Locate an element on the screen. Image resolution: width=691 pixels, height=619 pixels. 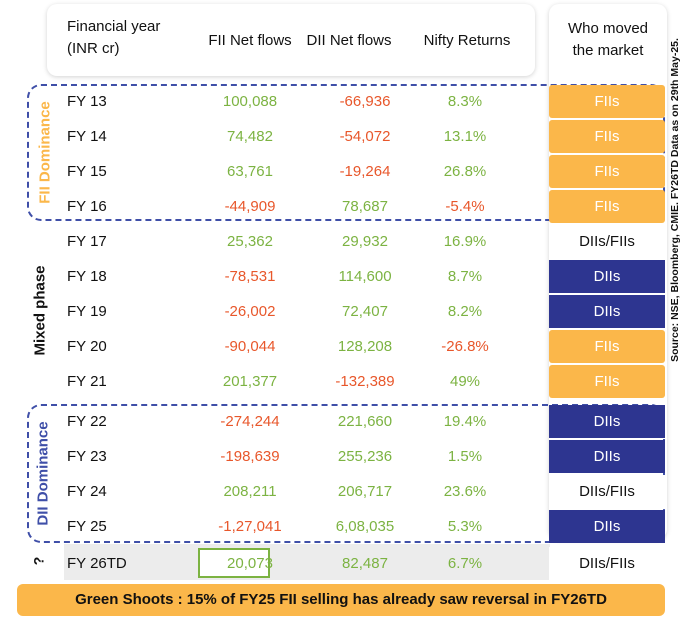
year-cell: FY 19 is located at coordinates (87, 311).